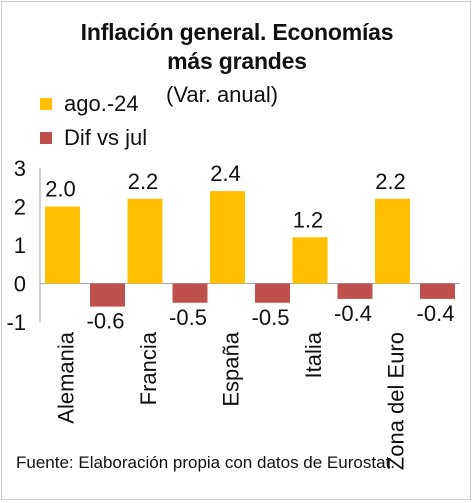  What do you see at coordinates (237, 32) in the screenshot?
I see `title-line-1: Inflación general. Economías` at bounding box center [237, 32].